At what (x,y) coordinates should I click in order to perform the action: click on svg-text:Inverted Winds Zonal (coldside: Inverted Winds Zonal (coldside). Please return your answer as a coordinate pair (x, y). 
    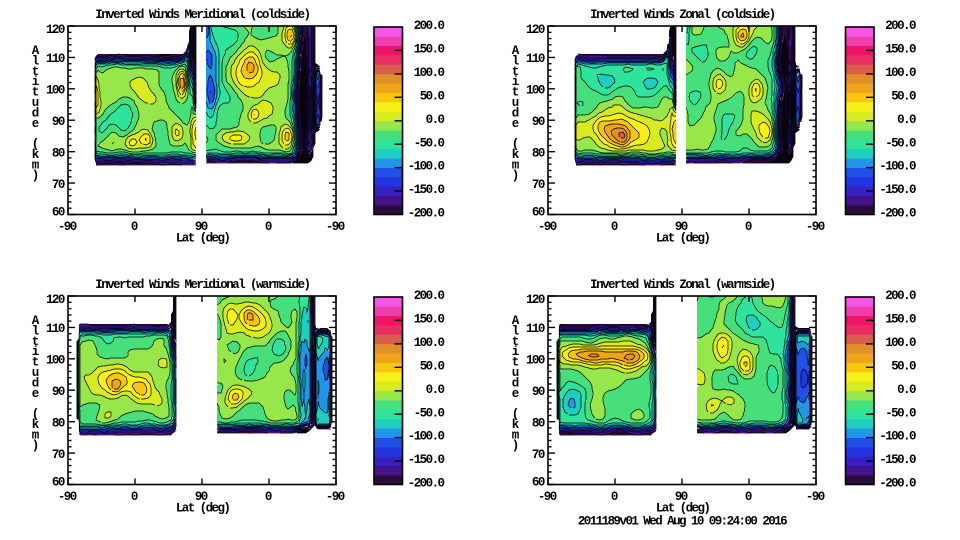
    Looking at the image, I should click on (682, 15).